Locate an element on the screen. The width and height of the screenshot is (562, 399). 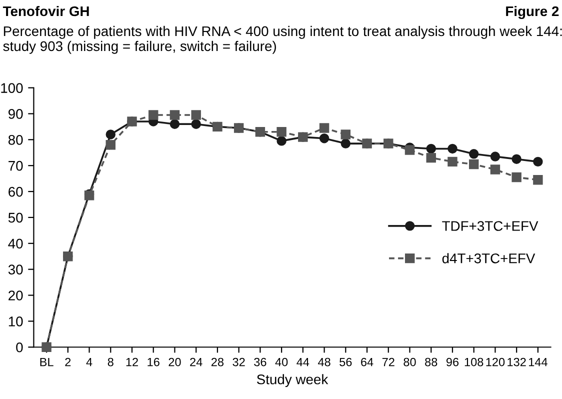
x-axis-title: Study week is located at coordinates (292, 381).